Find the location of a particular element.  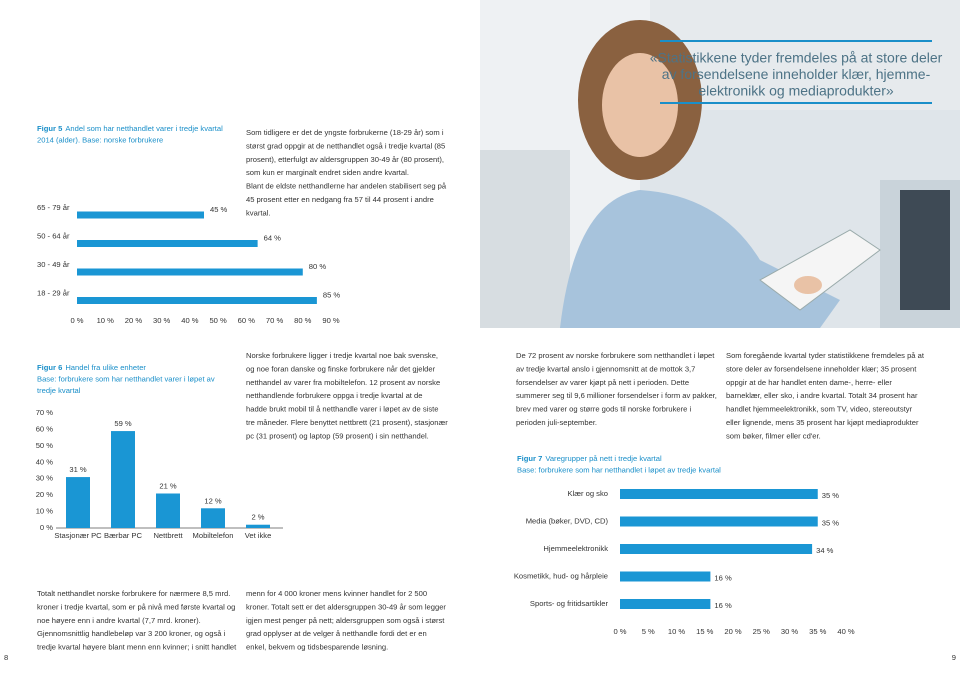

figure-label: Figur 7 is located at coordinates (529, 458).